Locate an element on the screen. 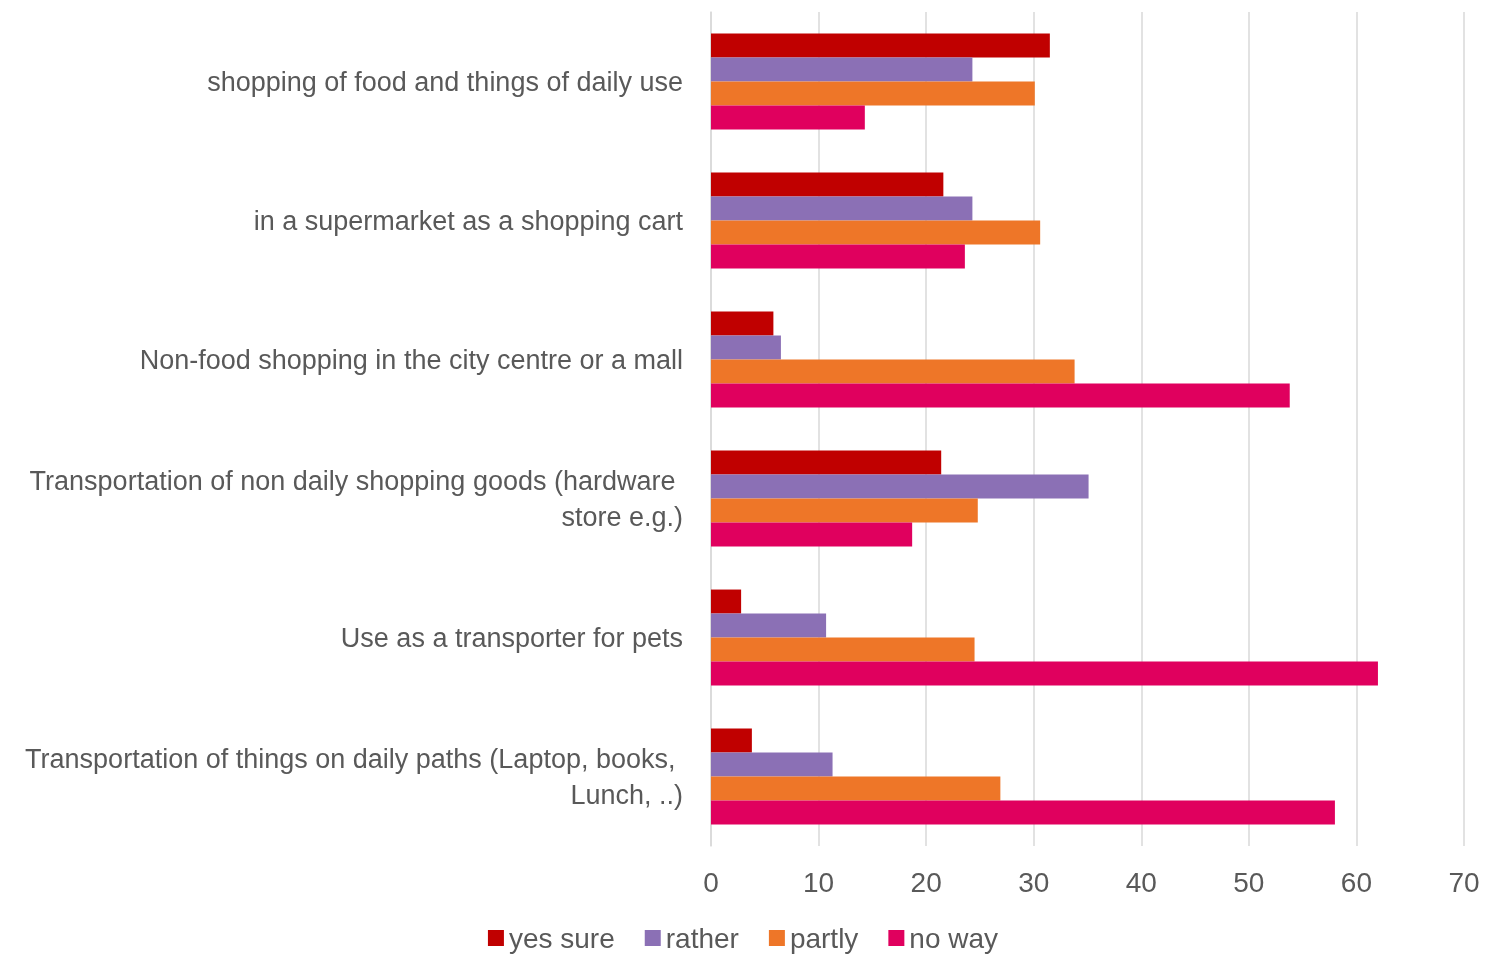 The width and height of the screenshot is (1486, 959). y-tick-label: Use as a transporter for pets is located at coordinates (511, 637).